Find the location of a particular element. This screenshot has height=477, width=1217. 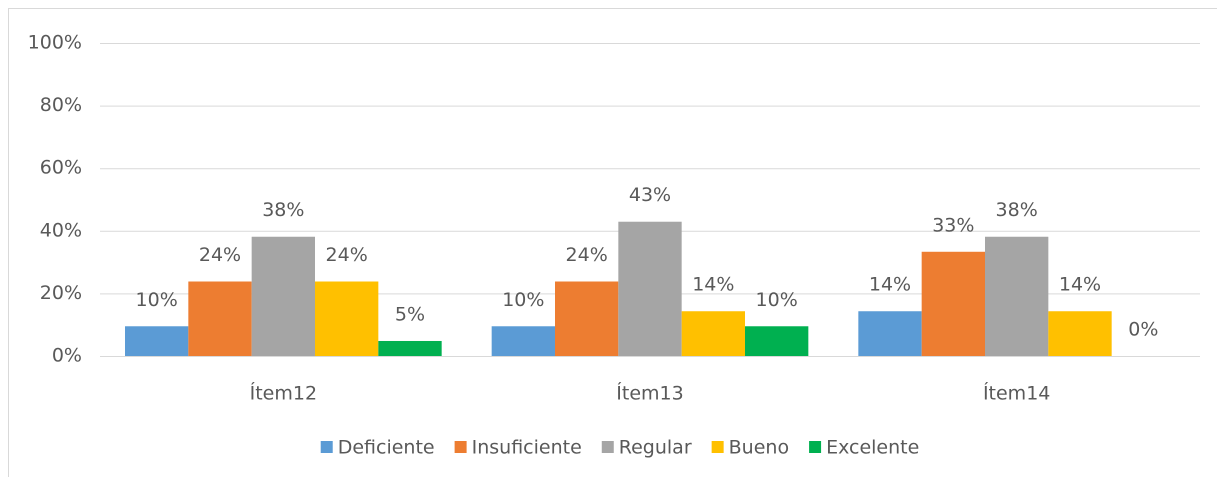

x-tick-label: Ítem12 is located at coordinates (283, 393).